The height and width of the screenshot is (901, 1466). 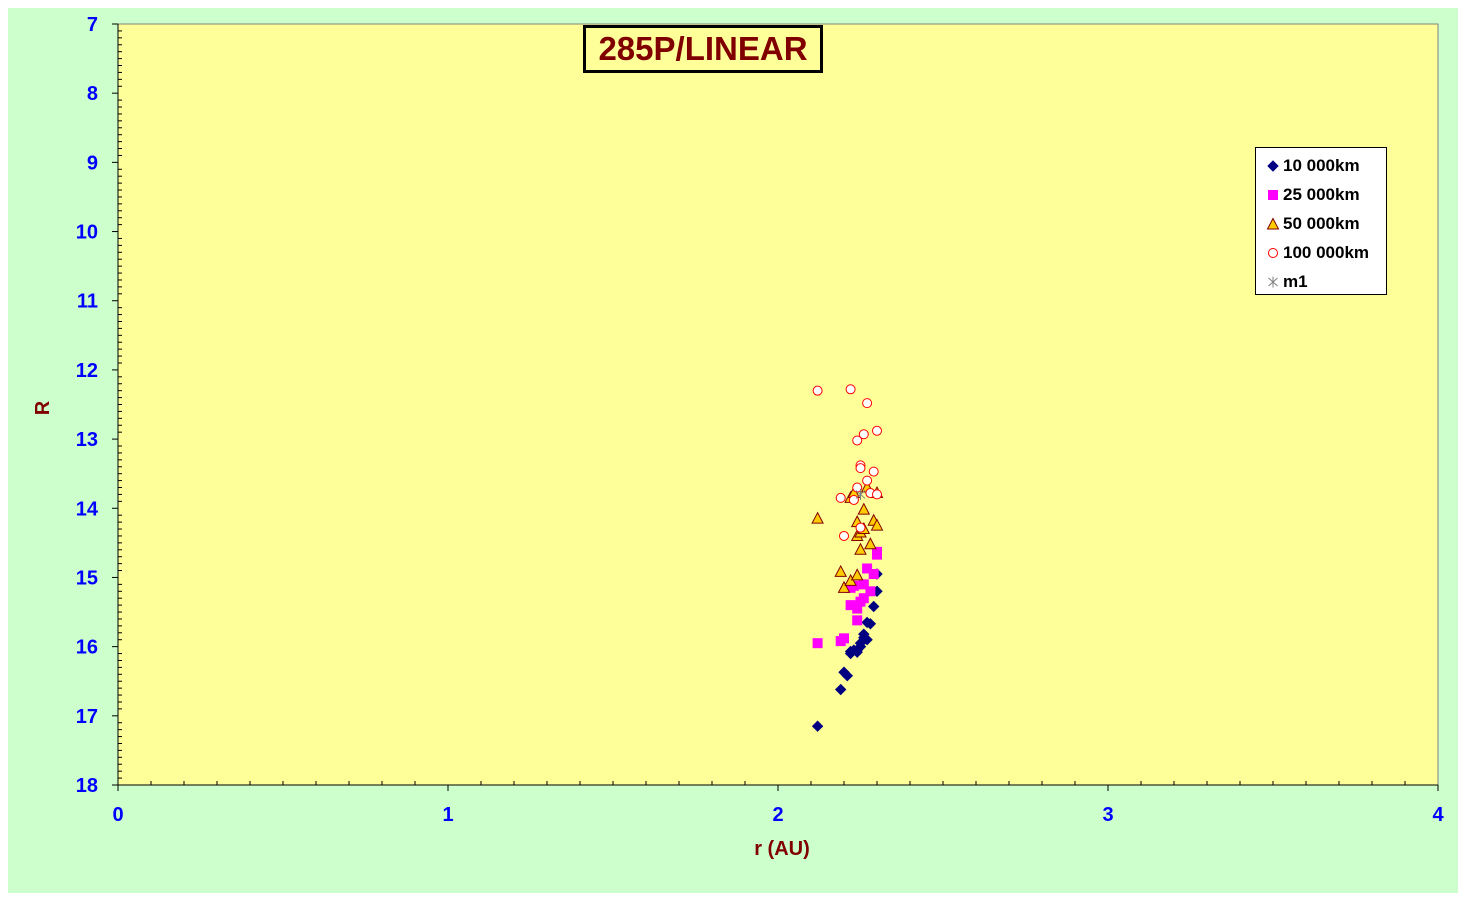 What do you see at coordinates (87, 578) in the screenshot?
I see `y-tick-label: 15` at bounding box center [87, 578].